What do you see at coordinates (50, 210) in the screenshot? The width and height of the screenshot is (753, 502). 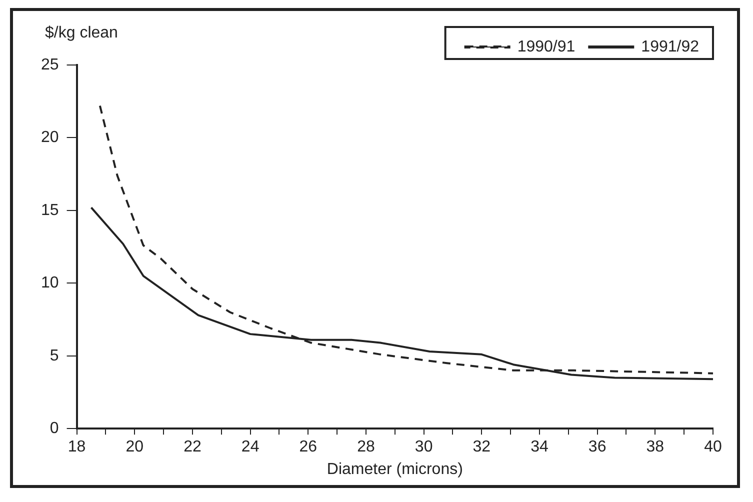 I see `y-tick-label: 15` at bounding box center [50, 210].